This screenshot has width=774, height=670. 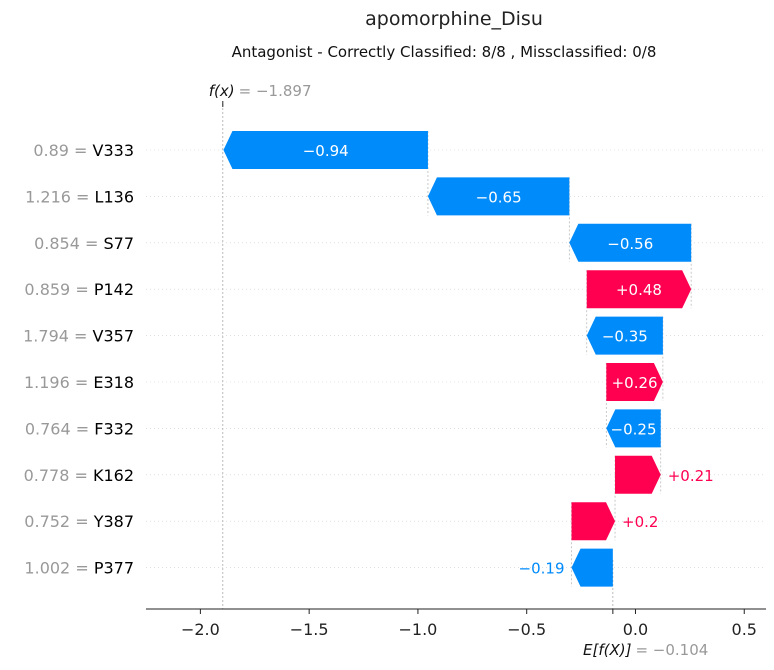 I want to click on bar-K162, so click(x=638, y=474).